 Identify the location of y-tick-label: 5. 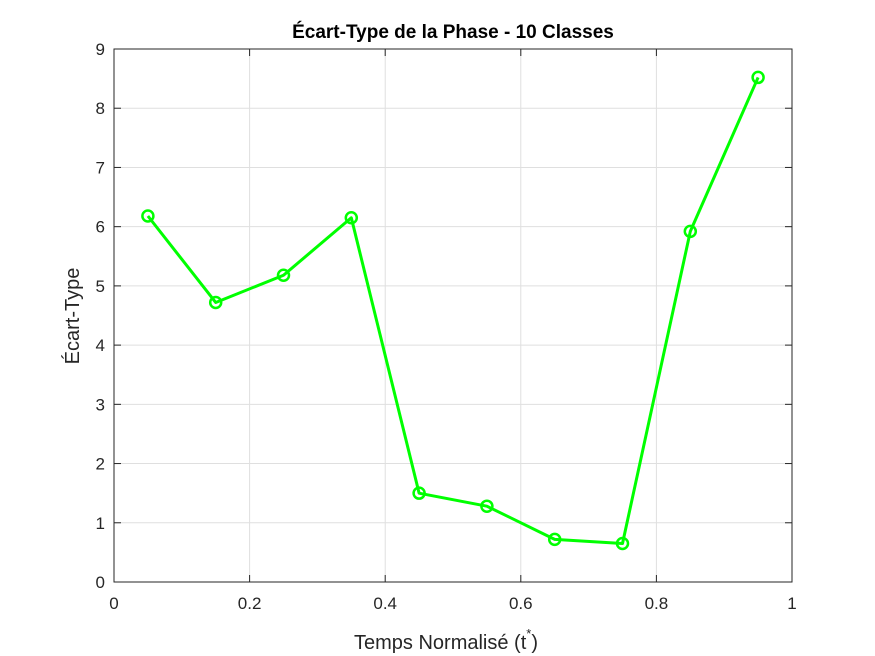
(100, 286).